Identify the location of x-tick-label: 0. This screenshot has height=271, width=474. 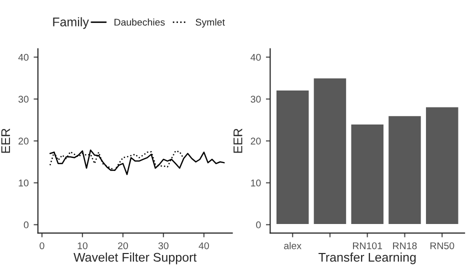
(42, 246).